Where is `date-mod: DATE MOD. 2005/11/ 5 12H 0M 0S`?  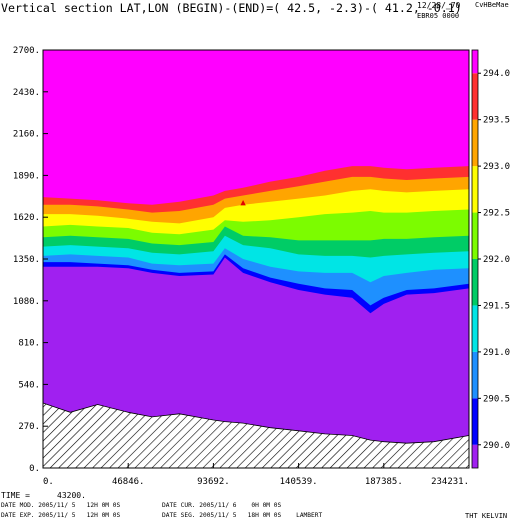 date-mod: DATE MOD. 2005/11/ 5 12H 0M 0S is located at coordinates (61, 505).